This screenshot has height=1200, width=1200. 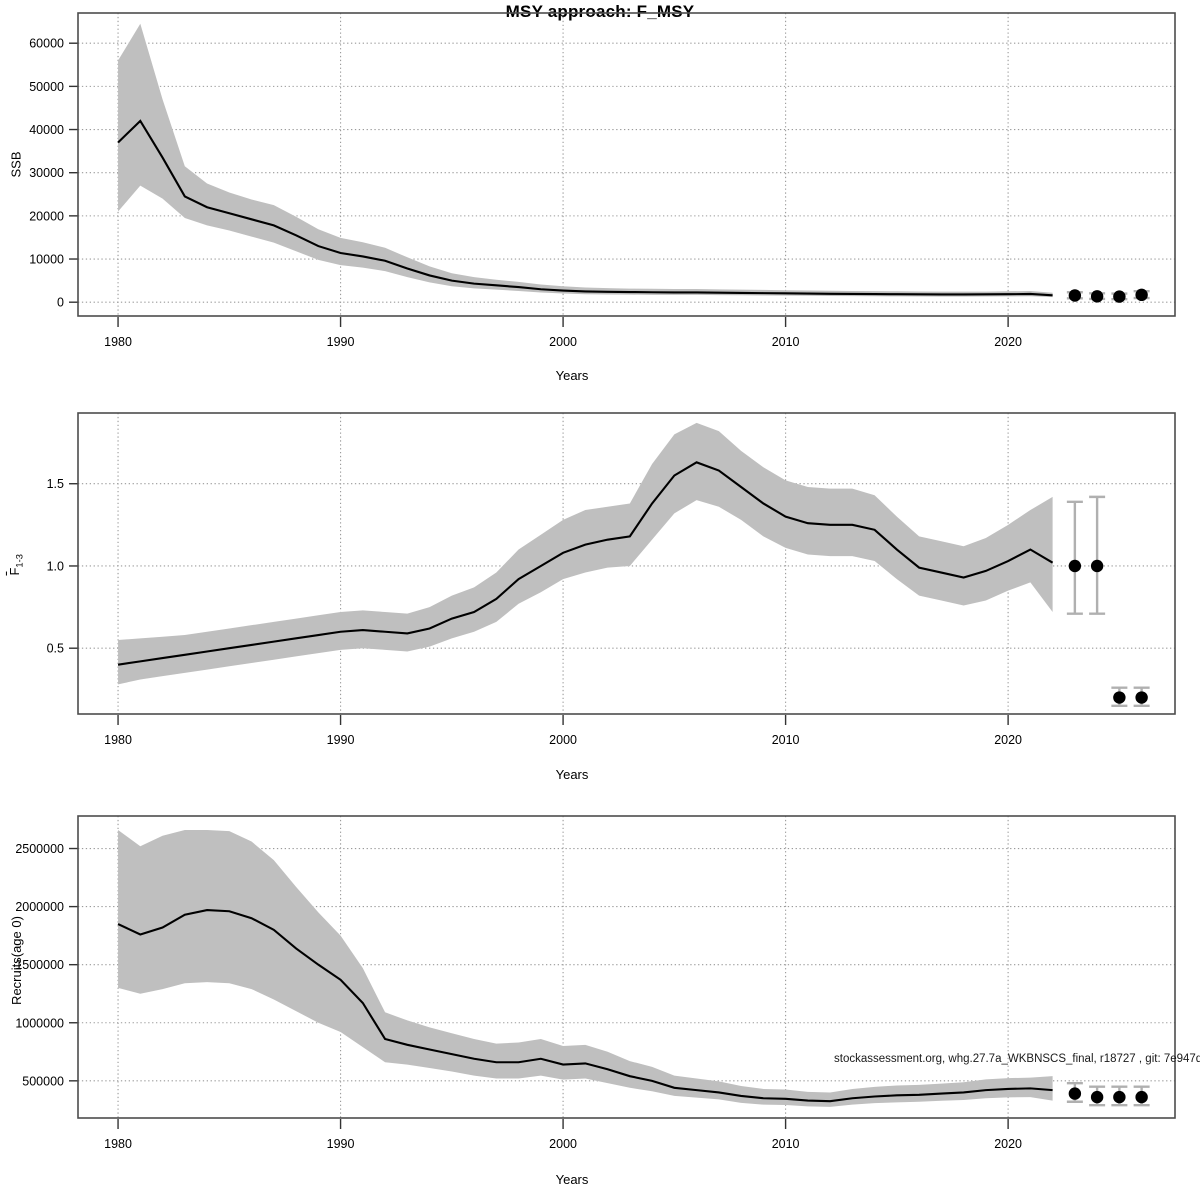 What do you see at coordinates (46, 130) in the screenshot?
I see `y-axis-tick-label: 40000` at bounding box center [46, 130].